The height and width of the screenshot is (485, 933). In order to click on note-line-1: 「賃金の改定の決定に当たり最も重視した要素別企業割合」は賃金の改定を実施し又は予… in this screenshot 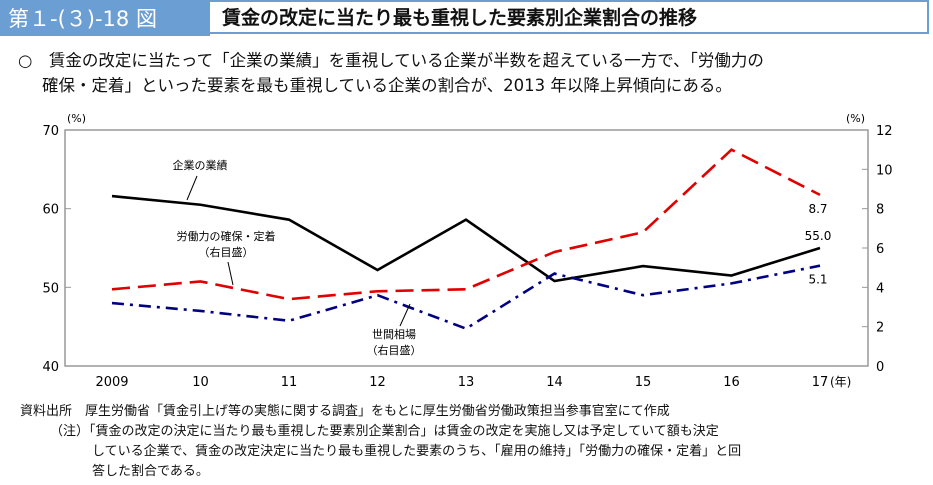, I will do `click(404, 431)`.